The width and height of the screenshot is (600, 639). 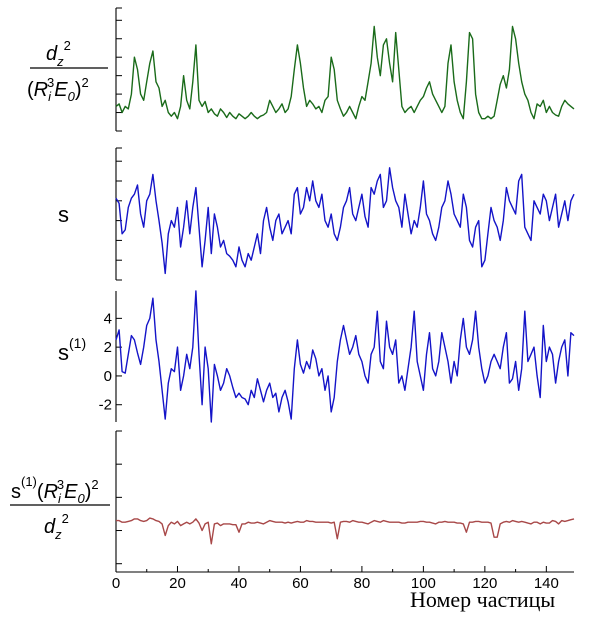 What do you see at coordinates (51, 492) in the screenshot?
I see `panel-4-num-R: R` at bounding box center [51, 492].